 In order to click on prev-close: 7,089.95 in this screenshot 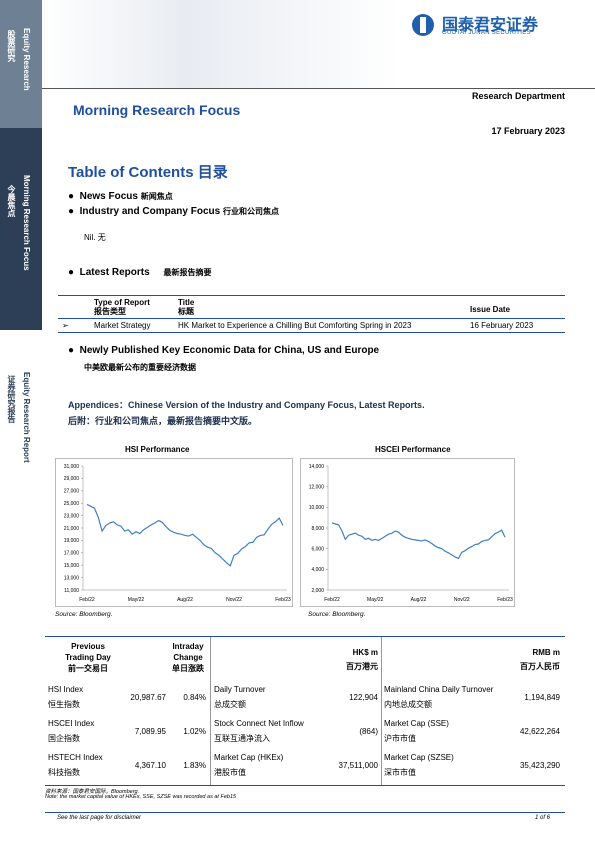, I will do `click(150, 731)`.